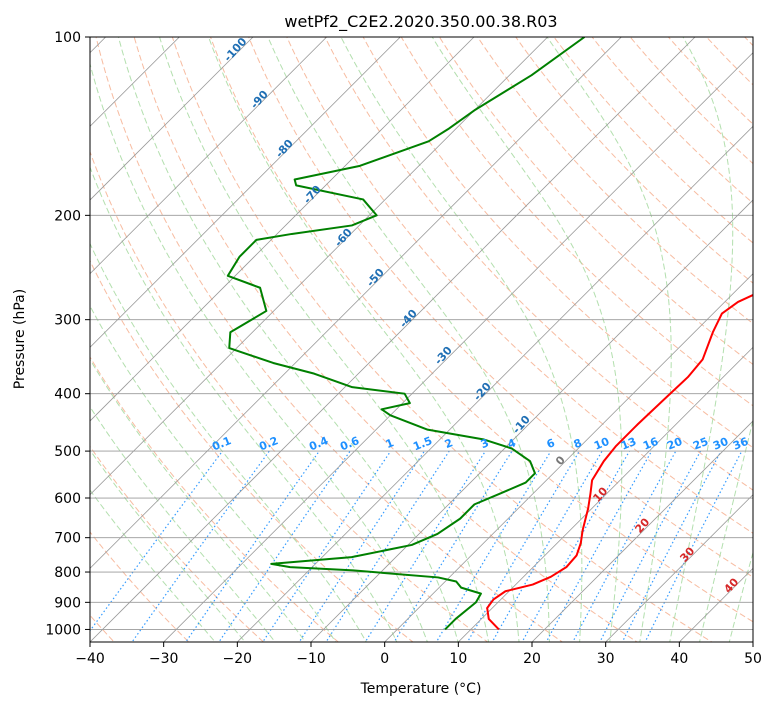 Image resolution: width=775 pixels, height=708 pixels. What do you see at coordinates (701, 339) in the screenshot?
I see `moist-adiabat` at bounding box center [701, 339].